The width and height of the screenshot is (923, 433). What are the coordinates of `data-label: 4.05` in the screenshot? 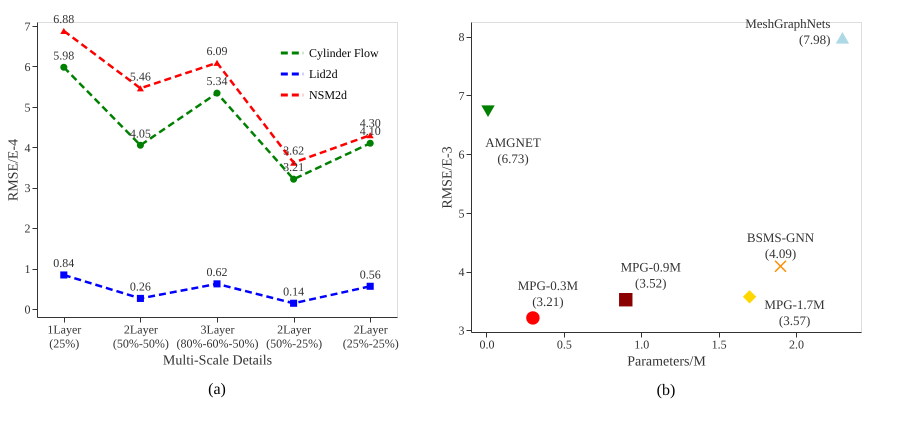 It's located at (140, 133).